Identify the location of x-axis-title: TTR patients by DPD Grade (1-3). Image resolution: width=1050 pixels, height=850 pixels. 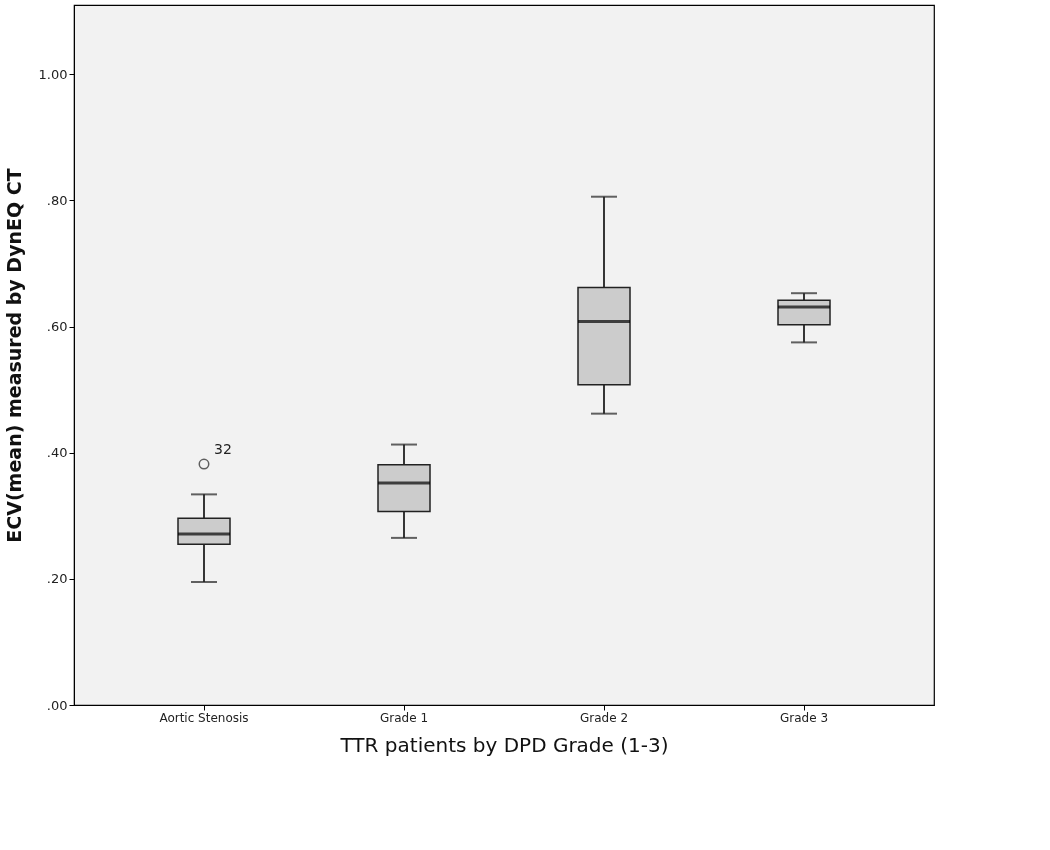
(504, 744).